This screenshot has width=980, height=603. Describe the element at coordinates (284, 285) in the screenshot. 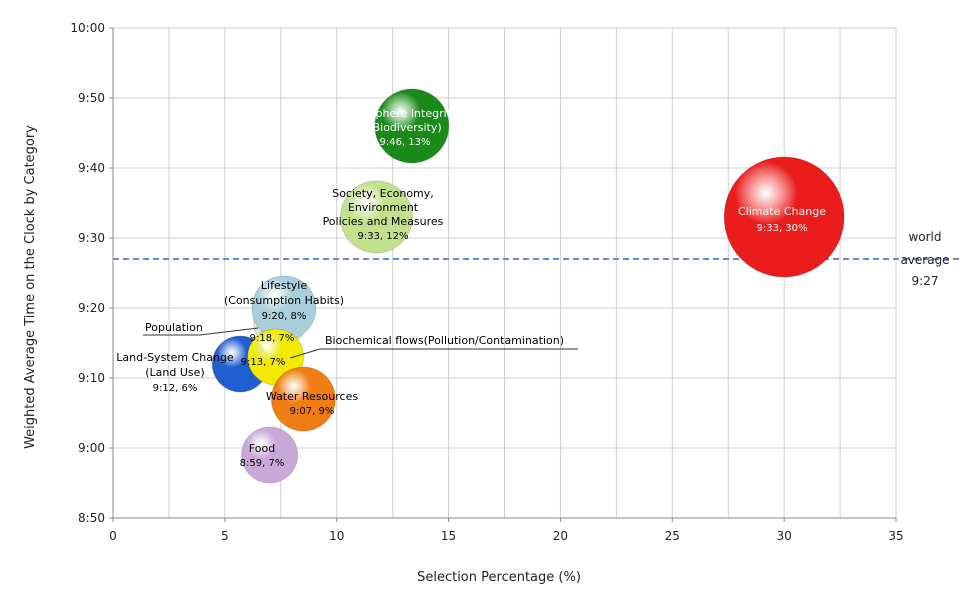

I see `bubble-category-label: Lifestyle` at that location.